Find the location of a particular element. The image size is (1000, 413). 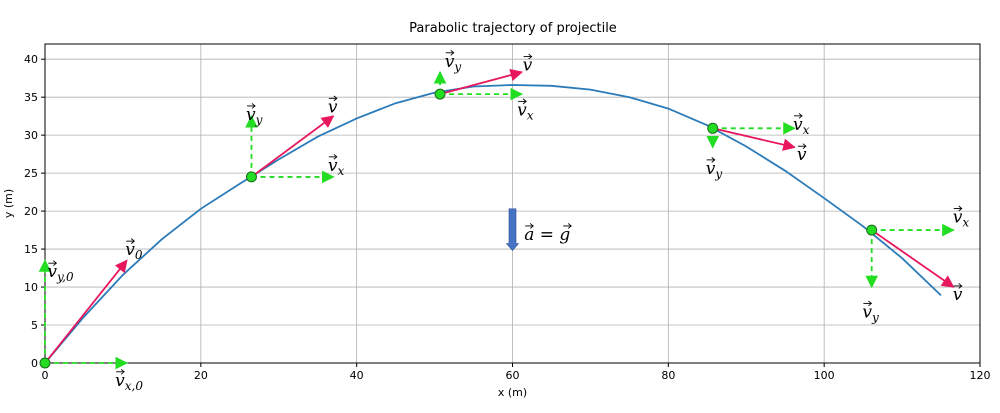

vector-label: vx,0 is located at coordinates (129, 382).